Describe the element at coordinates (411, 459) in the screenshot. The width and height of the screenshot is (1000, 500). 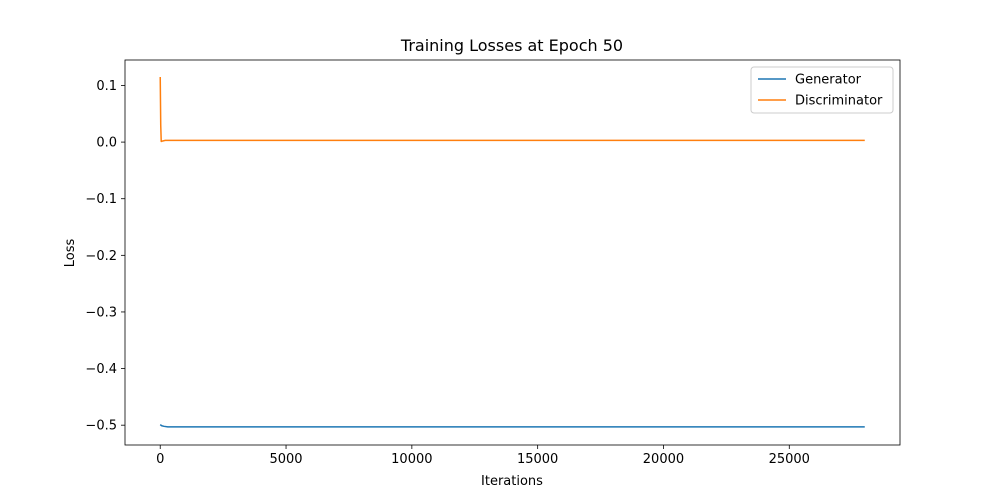
I see `x-tick-label: 10000` at that location.